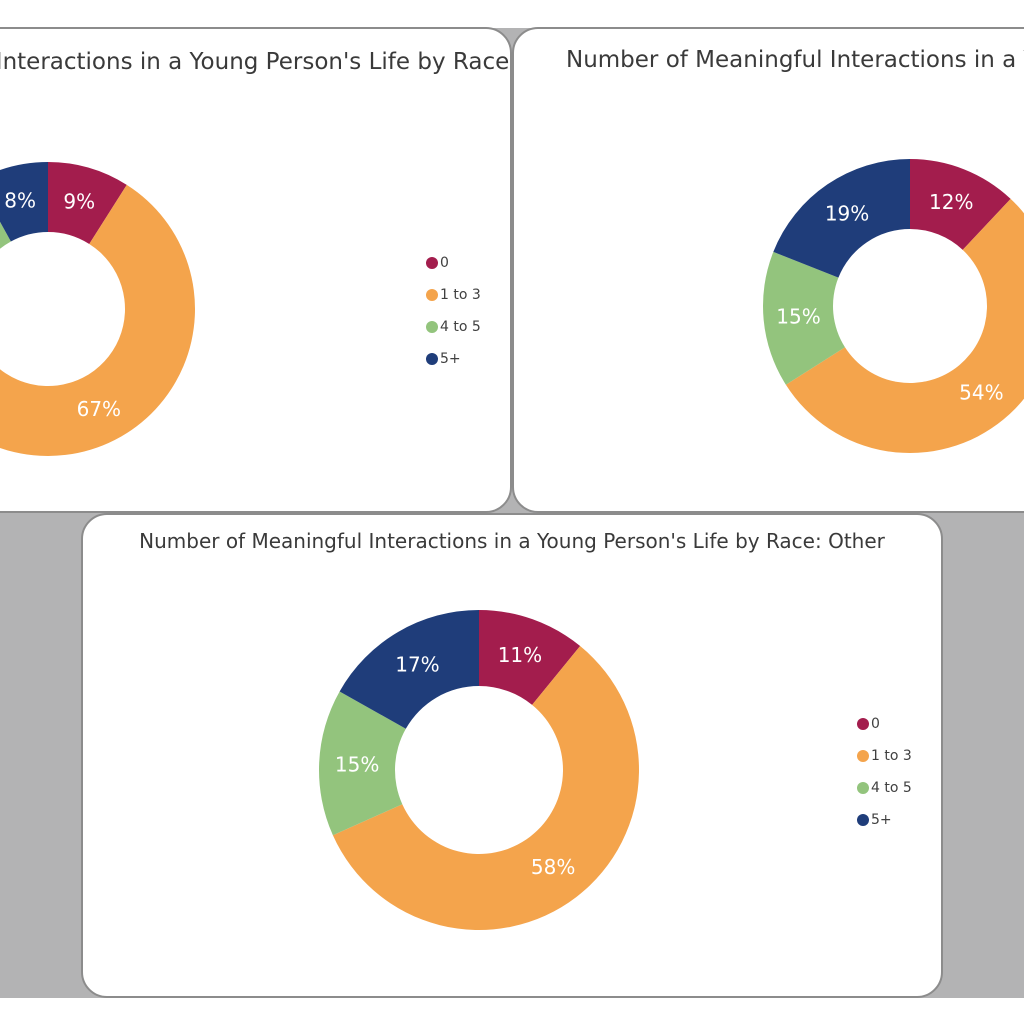  I want to click on data-label: 19%, so click(847, 213).